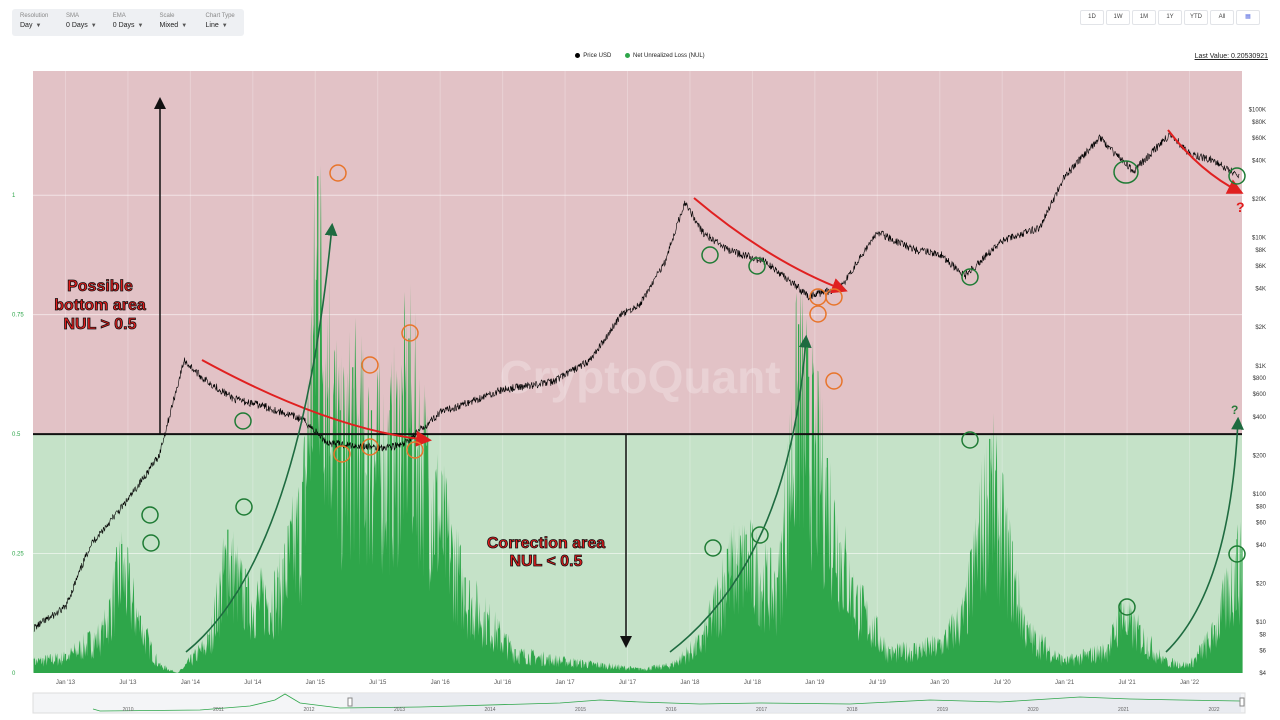 Image resolution: width=1280 pixels, height=720 pixels. Describe the element at coordinates (578, 55) in the screenshot. I see `legend-dot-price` at that location.